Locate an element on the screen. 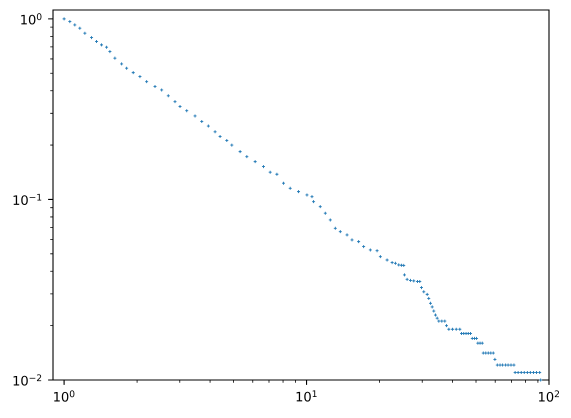 The height and width of the screenshot is (418, 571). x-tick-label: 10$^{1}$ is located at coordinates (306, 396).